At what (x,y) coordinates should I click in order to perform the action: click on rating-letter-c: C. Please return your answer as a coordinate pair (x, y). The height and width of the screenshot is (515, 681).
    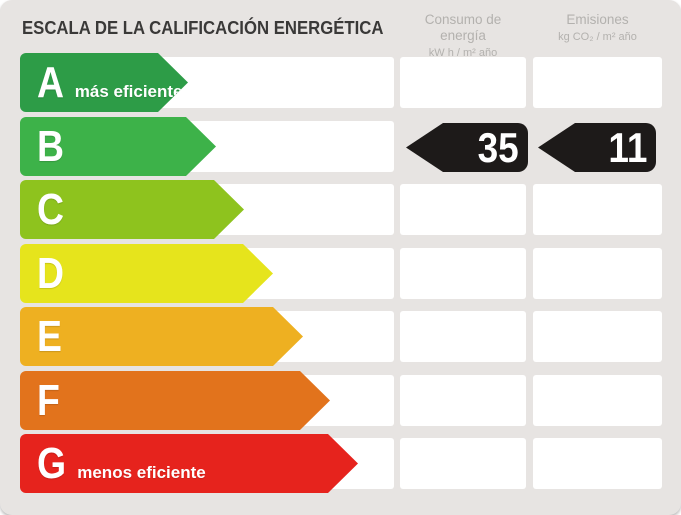
    Looking at the image, I should click on (51, 209).